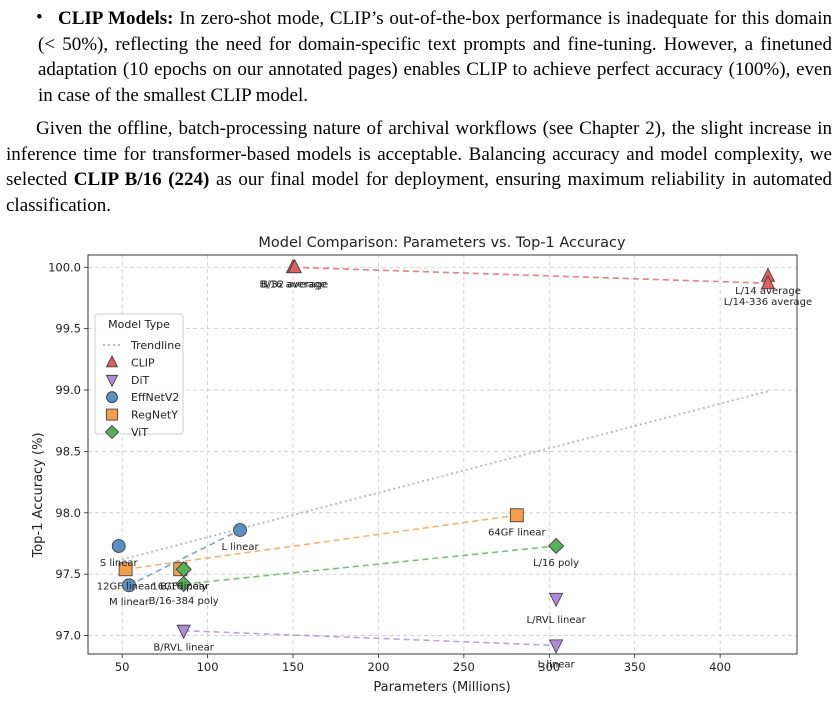 This screenshot has height=702, width=840. I want to click on x-tick-label: 400, so click(720, 667).